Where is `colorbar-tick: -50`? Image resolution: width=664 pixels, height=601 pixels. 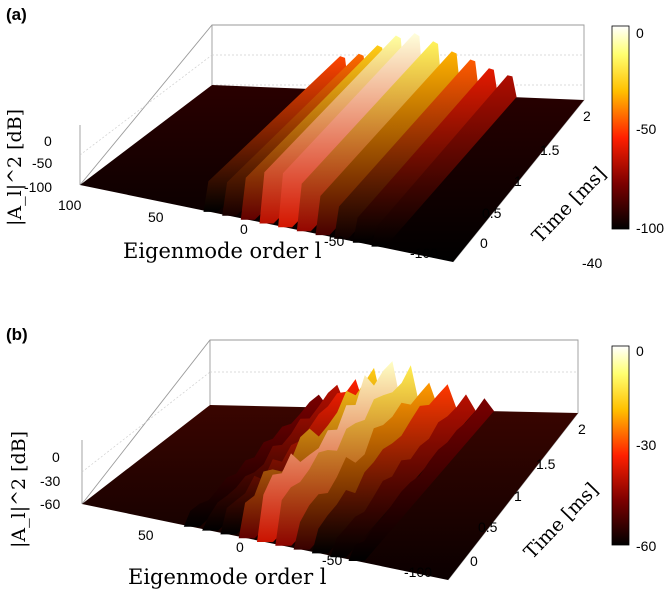
colorbar-tick: -50 is located at coordinates (646, 129).